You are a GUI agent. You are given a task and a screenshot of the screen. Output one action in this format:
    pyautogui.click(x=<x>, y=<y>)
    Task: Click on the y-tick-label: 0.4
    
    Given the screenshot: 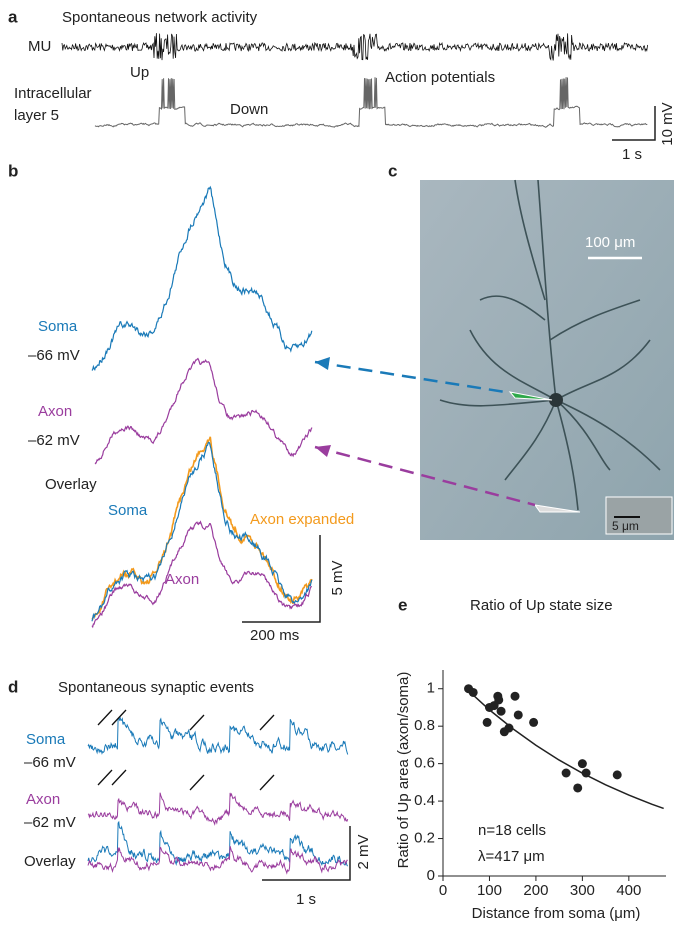 What is the action you would take?
    pyautogui.click(x=424, y=800)
    